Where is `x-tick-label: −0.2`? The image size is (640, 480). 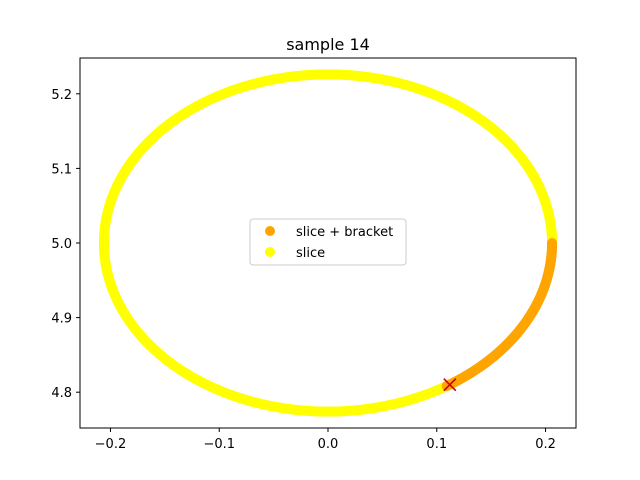
x-tick-label: −0.2 is located at coordinates (111, 444).